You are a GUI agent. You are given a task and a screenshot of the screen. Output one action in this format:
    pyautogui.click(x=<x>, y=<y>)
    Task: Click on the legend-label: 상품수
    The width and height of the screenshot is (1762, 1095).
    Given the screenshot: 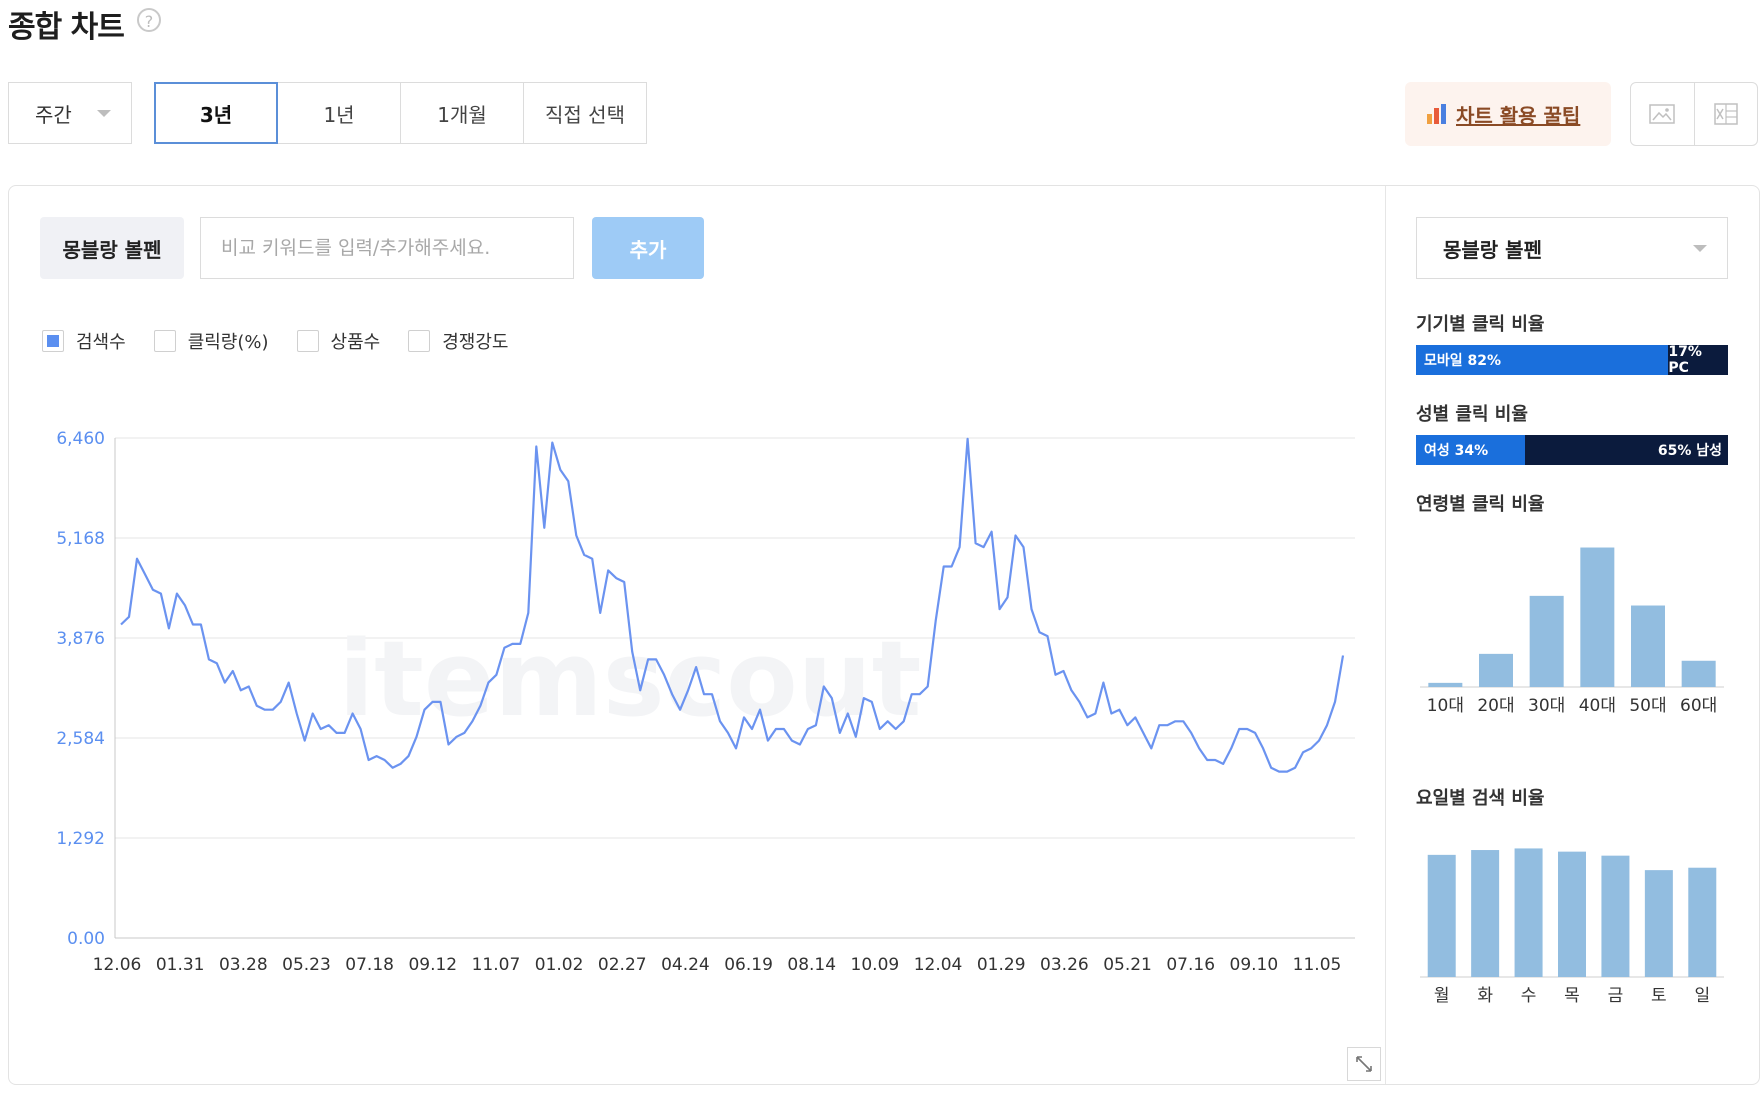 What is the action you would take?
    pyautogui.click(x=355, y=342)
    